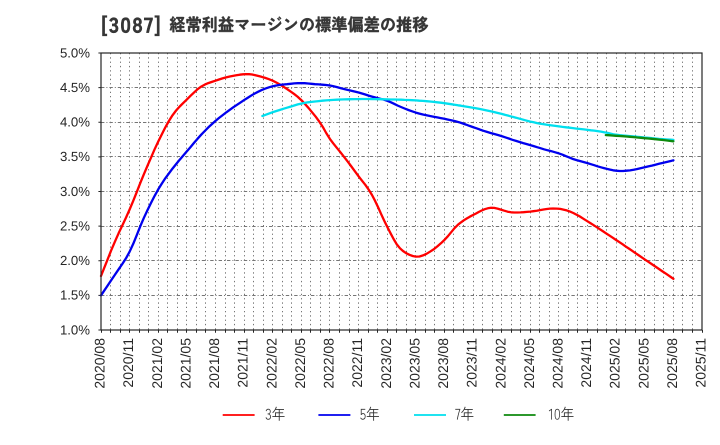 This screenshot has width=720, height=445. I want to click on svg-text: 1.5%, so click(75, 295).